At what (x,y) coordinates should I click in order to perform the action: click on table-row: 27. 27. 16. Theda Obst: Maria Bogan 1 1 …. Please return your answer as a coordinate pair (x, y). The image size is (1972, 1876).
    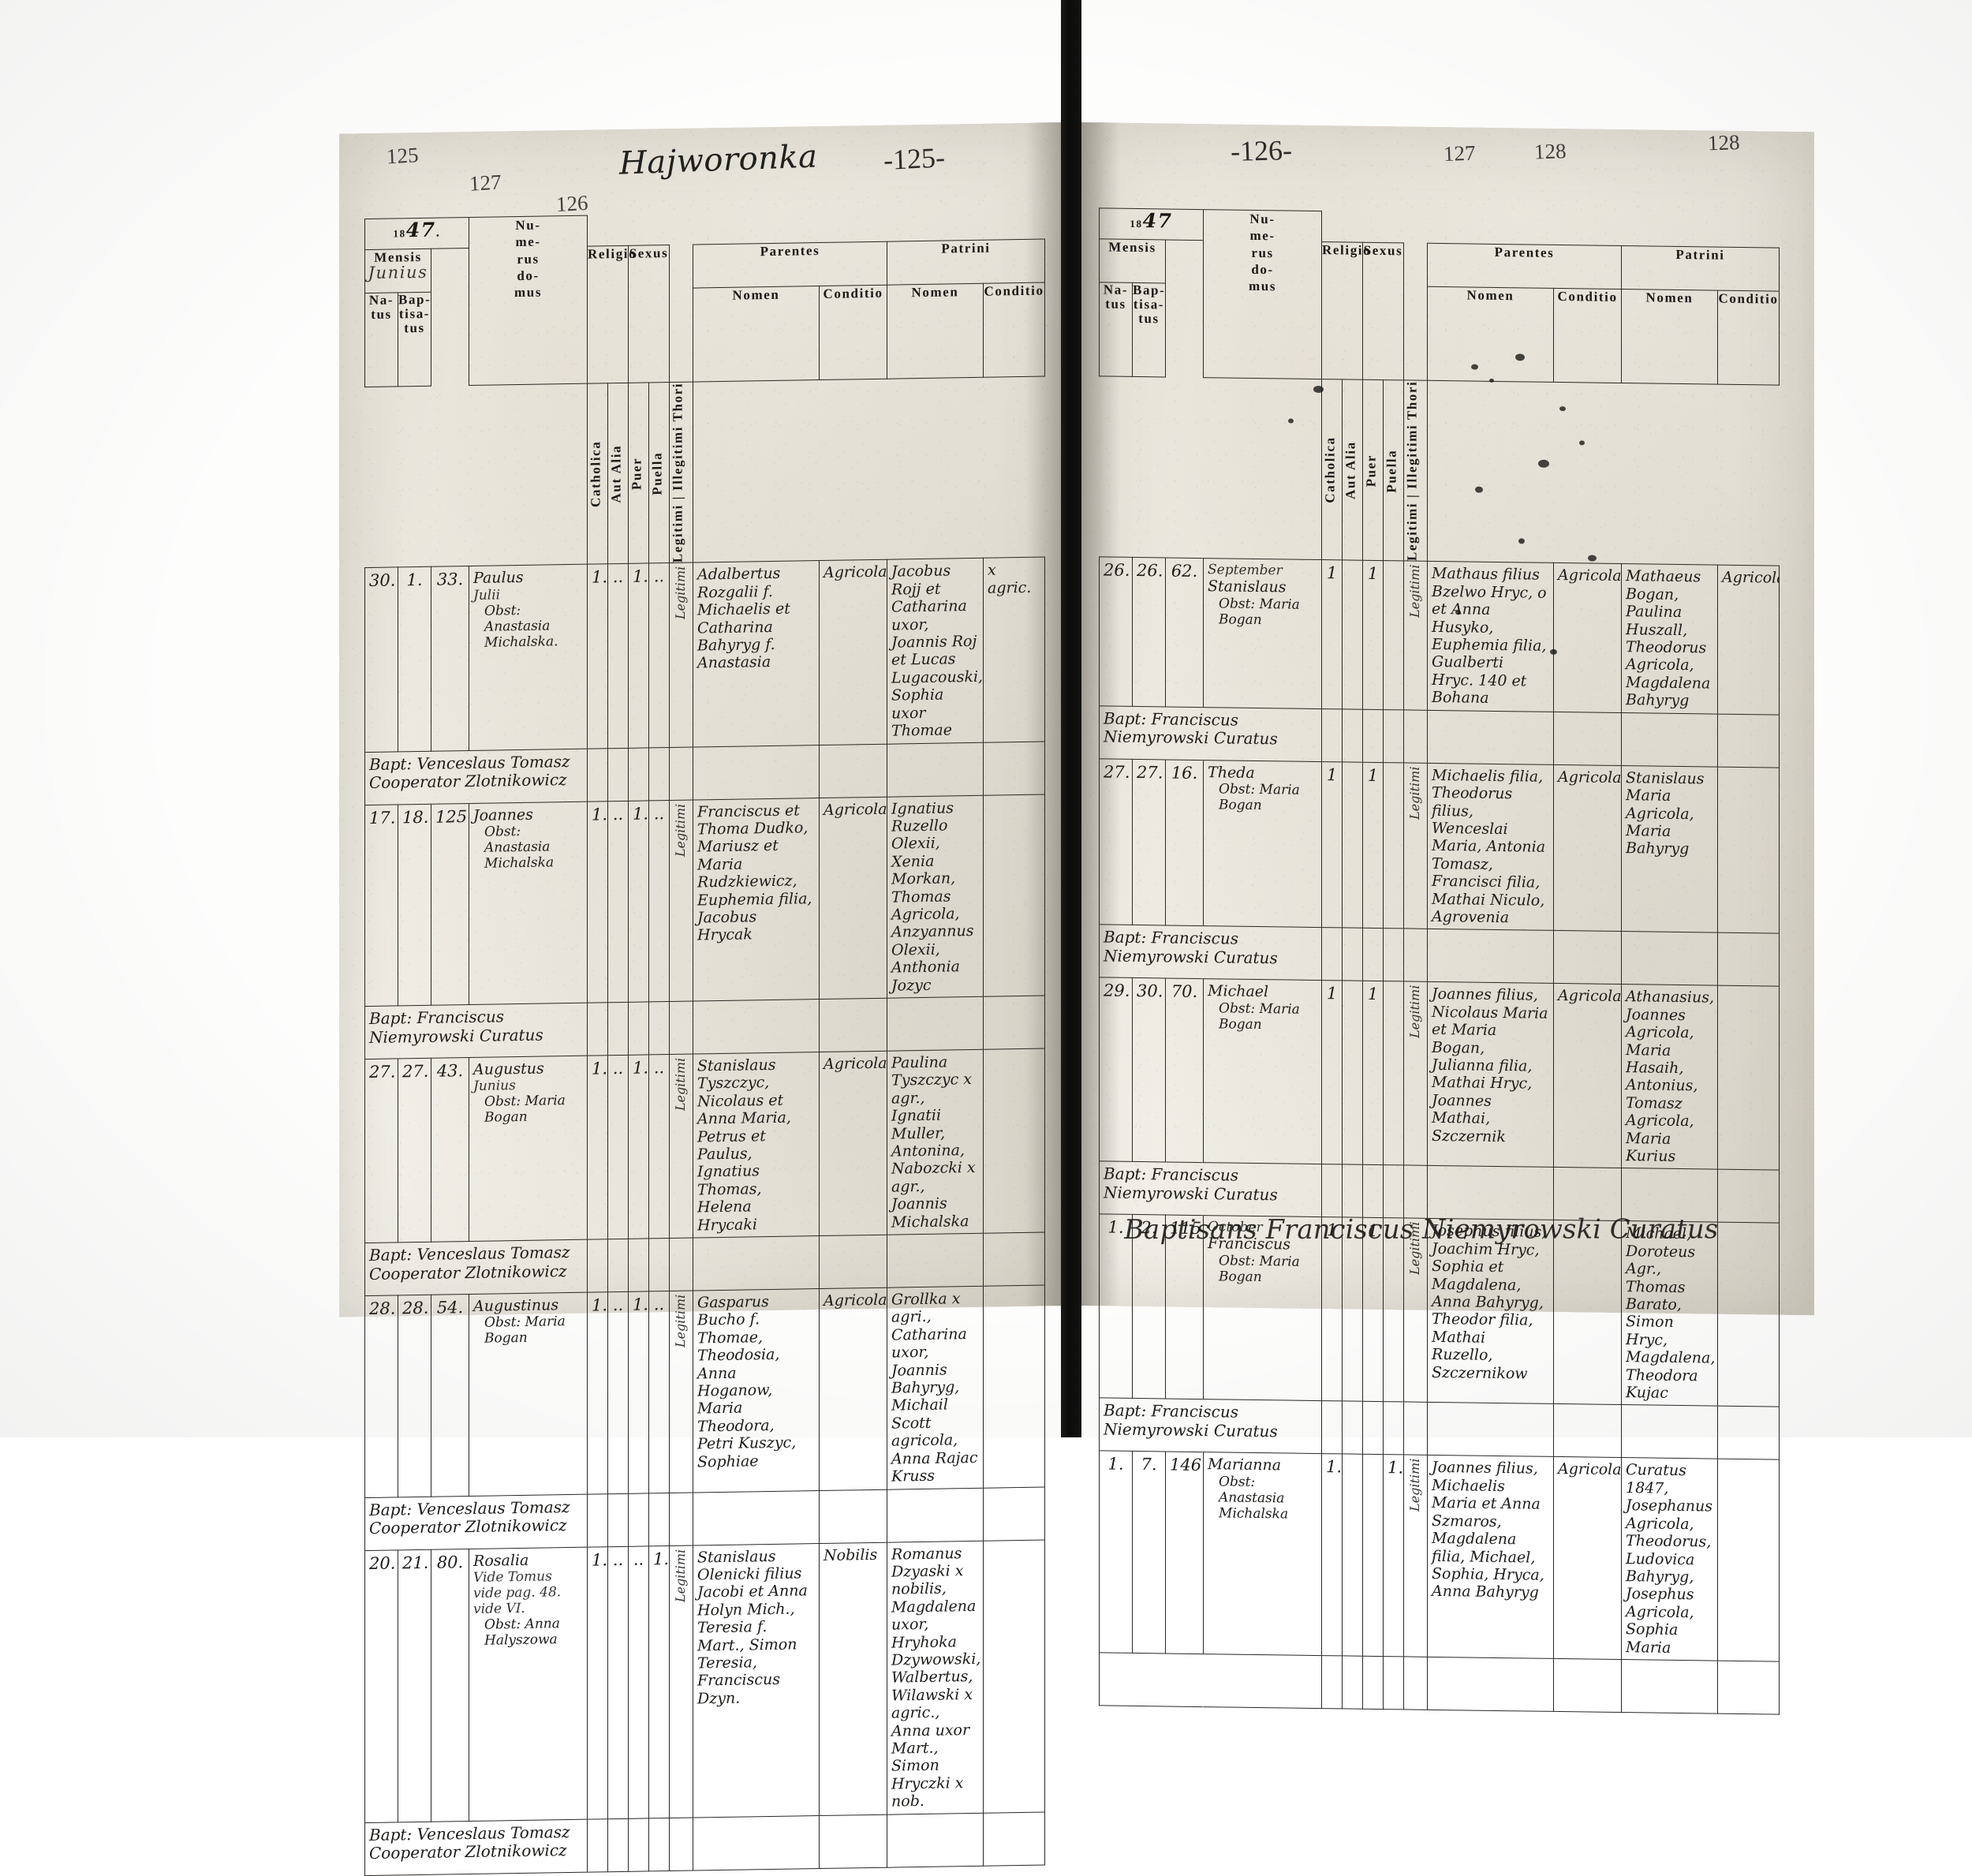
    Looking at the image, I should click on (1439, 846).